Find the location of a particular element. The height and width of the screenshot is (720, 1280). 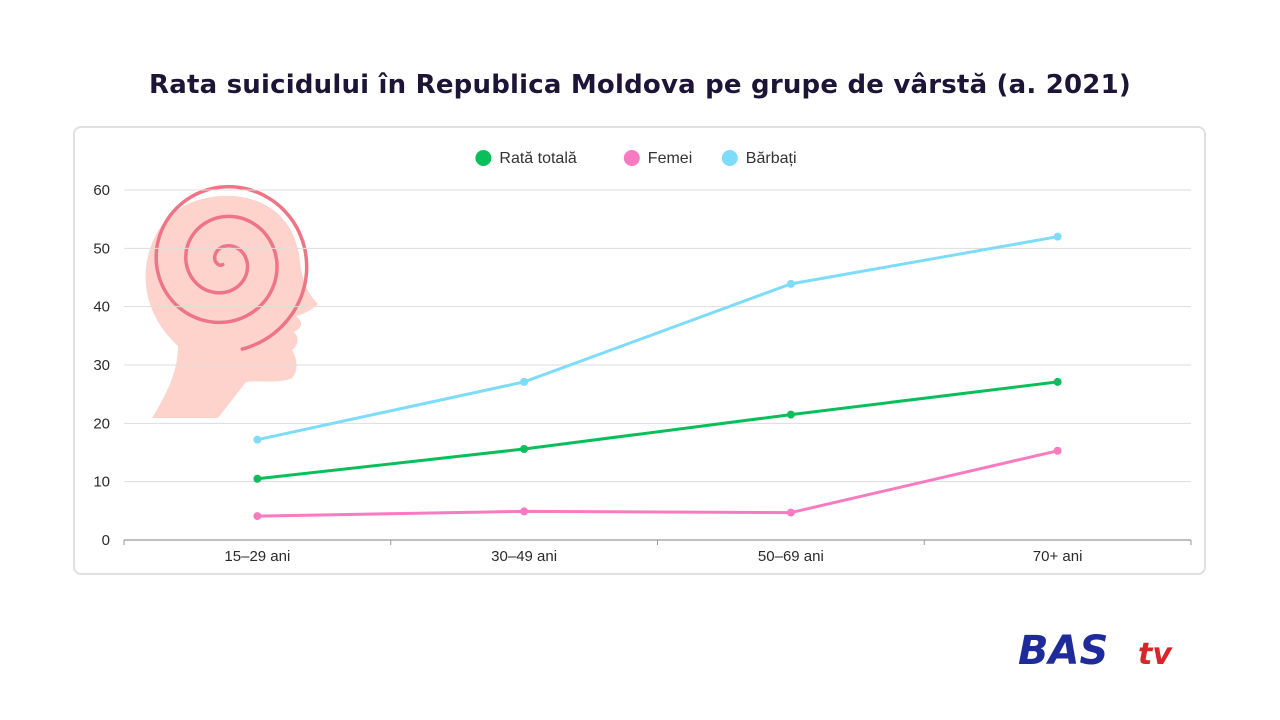

spiral-mark is located at coordinates (231, 268).